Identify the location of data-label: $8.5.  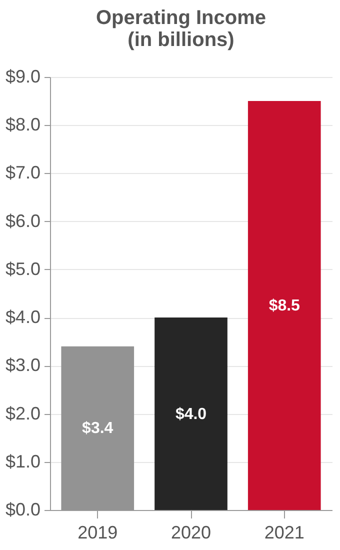
(284, 306).